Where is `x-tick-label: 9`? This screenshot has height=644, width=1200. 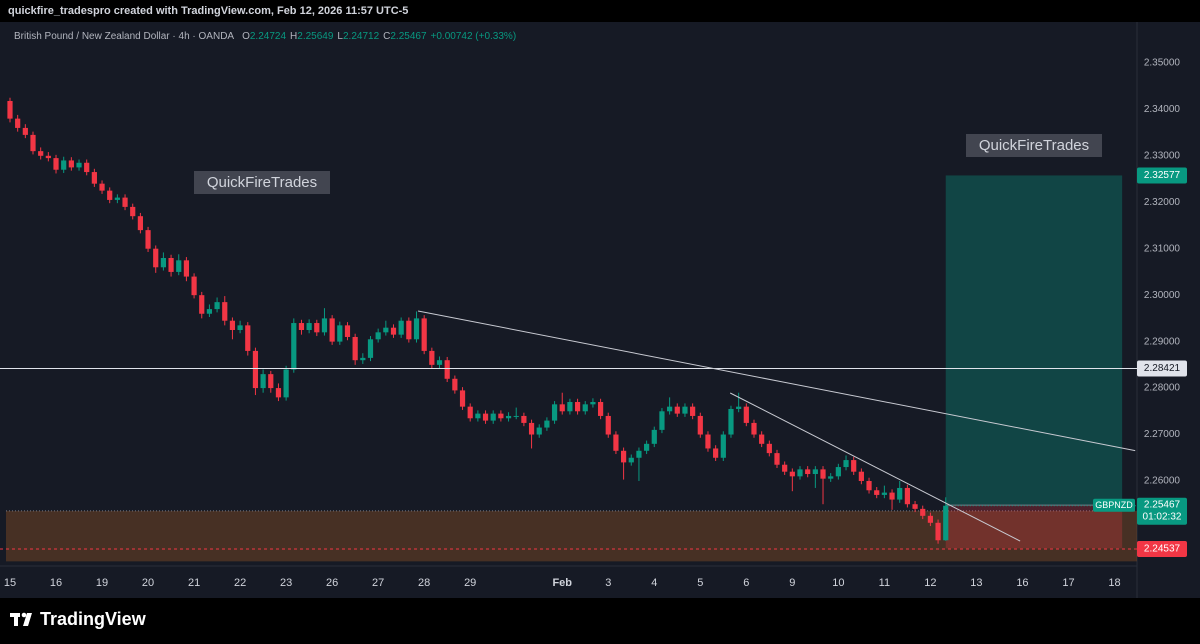 x-tick-label: 9 is located at coordinates (792, 583).